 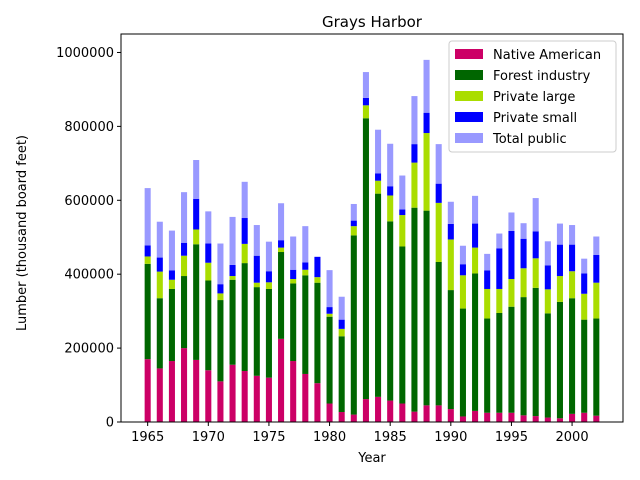 What do you see at coordinates (268, 437) in the screenshot?
I see `x-tick-label: 1975` at bounding box center [268, 437].